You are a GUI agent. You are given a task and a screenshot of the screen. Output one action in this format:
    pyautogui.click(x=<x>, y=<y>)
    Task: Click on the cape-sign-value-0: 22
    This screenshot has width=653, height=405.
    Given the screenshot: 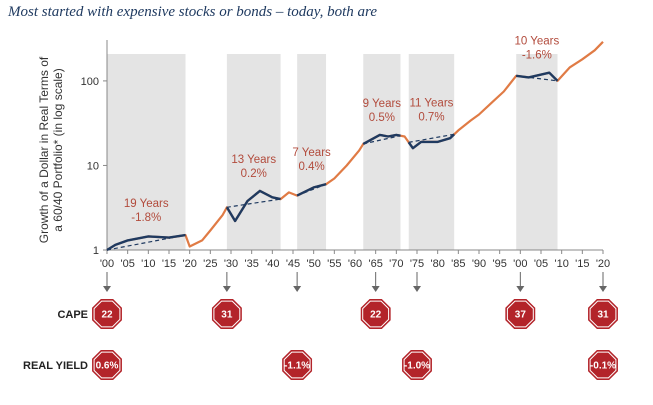 What is the action you would take?
    pyautogui.click(x=107, y=315)
    